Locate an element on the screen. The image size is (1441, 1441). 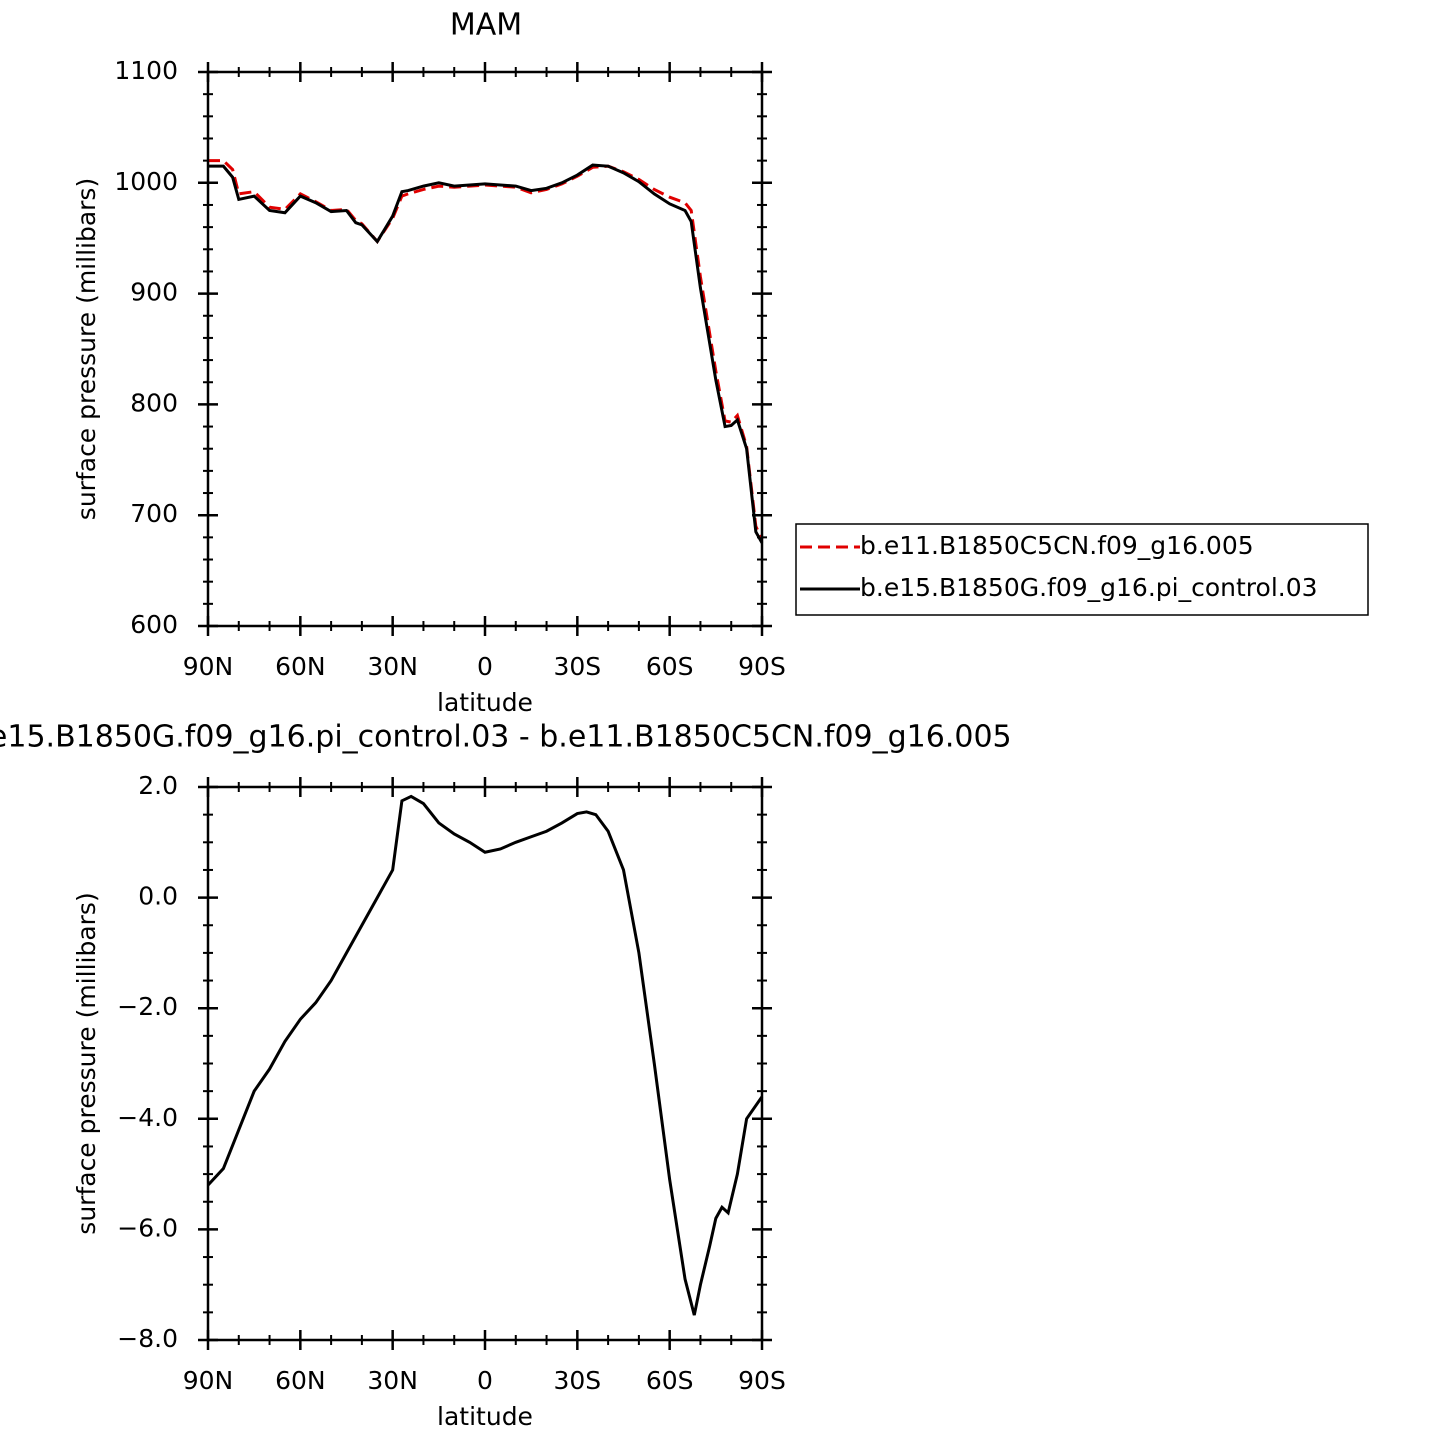
y-tick-label: −2.0 is located at coordinates (147, 1006).